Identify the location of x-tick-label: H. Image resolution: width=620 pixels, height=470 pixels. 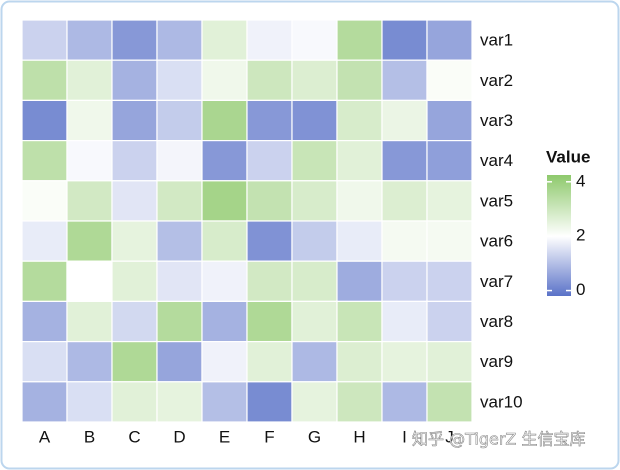
(359, 436).